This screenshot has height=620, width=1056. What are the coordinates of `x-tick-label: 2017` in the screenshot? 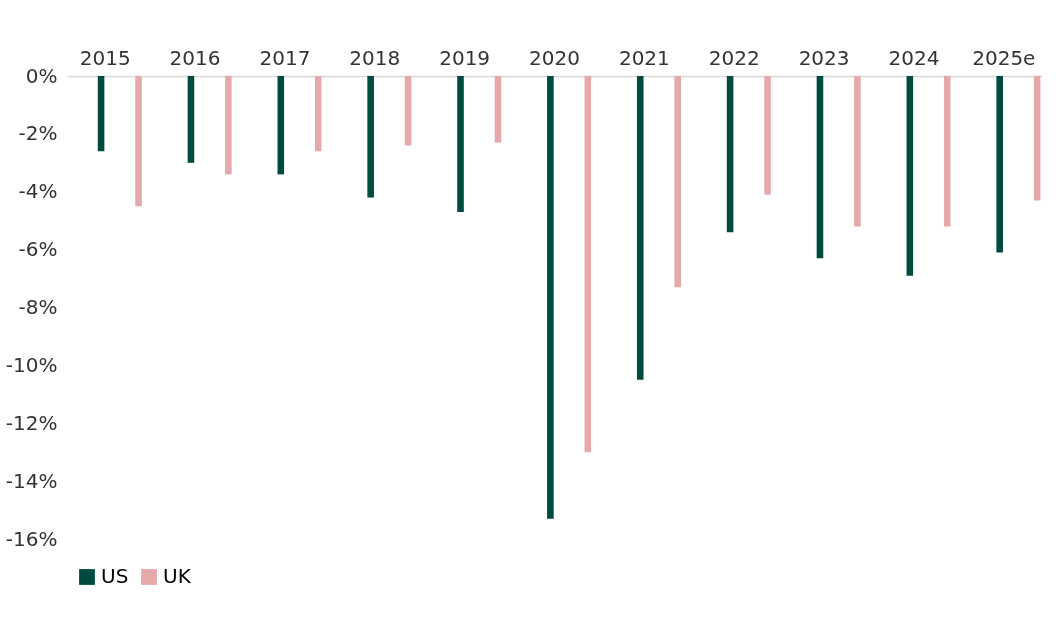 It's located at (285, 57).